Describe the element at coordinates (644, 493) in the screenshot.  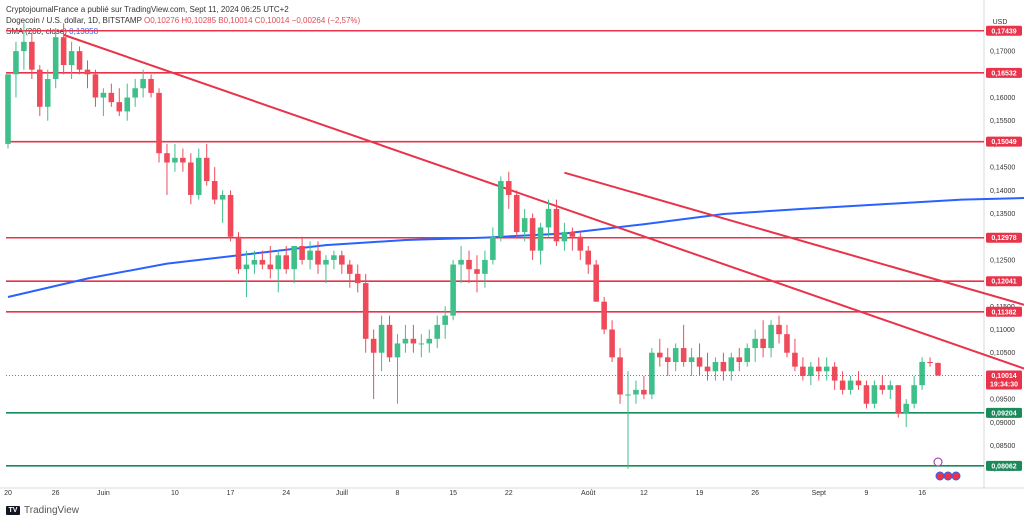
I see `x-tick-label: 12` at that location.